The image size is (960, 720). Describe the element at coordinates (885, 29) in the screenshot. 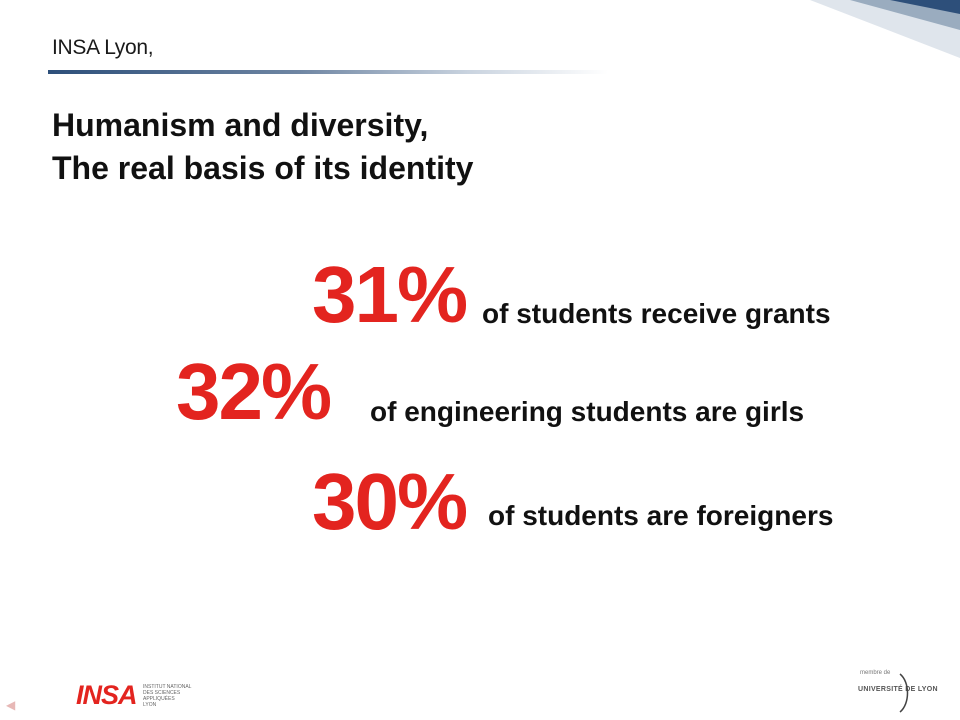

I see `corner-decoration` at that location.